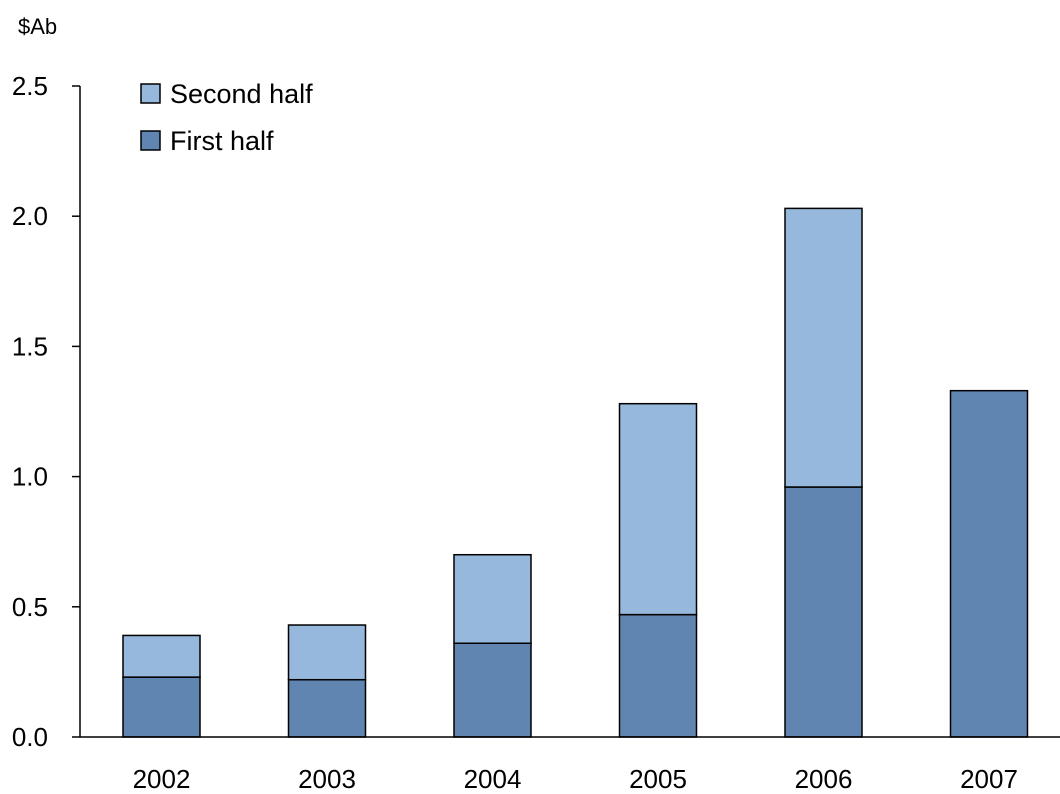 This screenshot has height=794, width=1060. I want to click on y-tick-label: 0.5, so click(30, 607).